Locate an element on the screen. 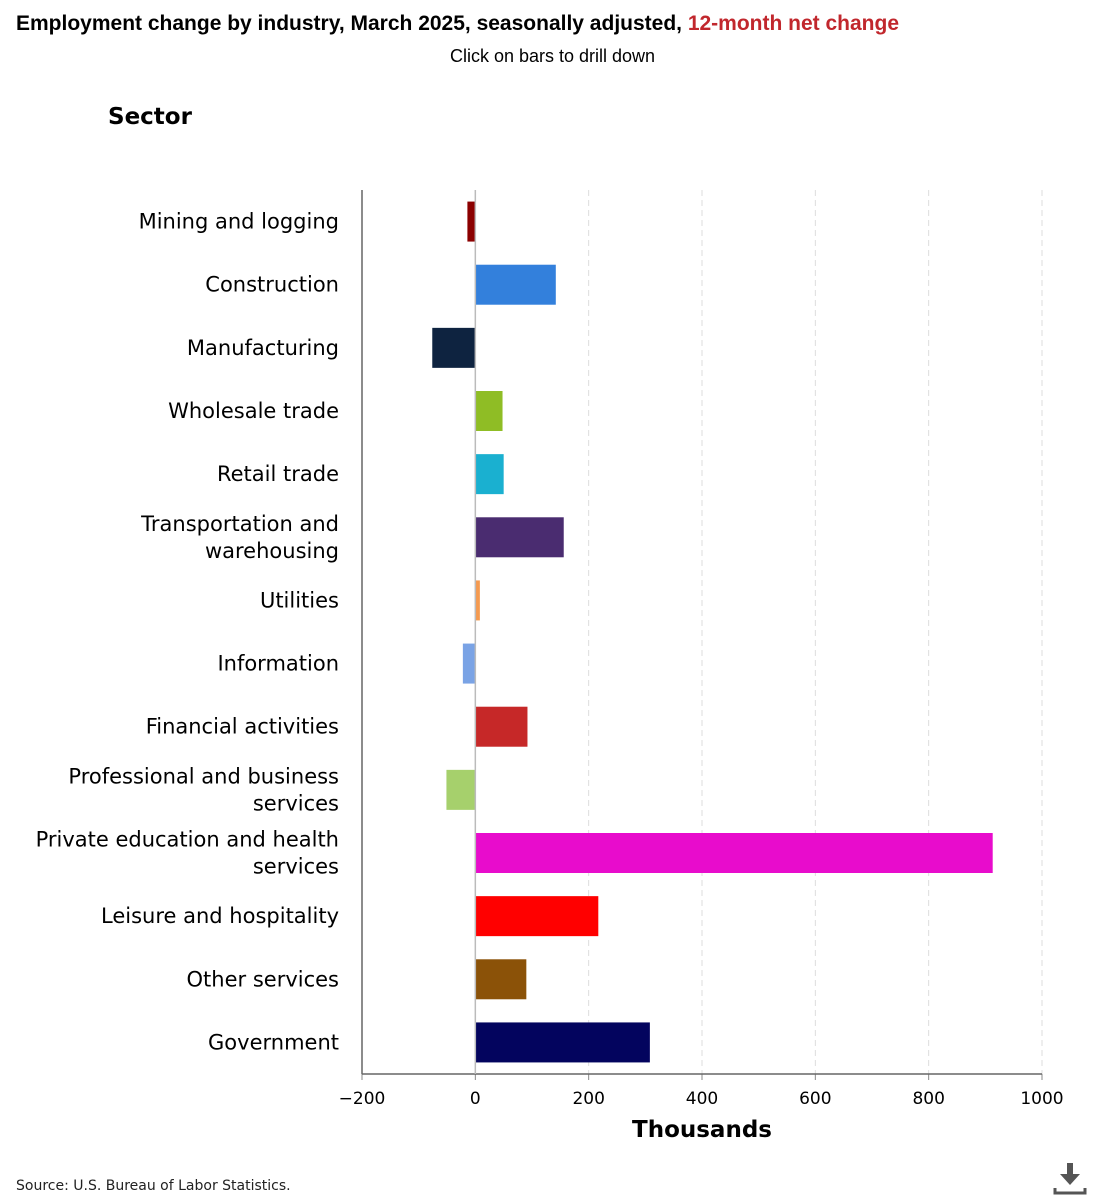 The width and height of the screenshot is (1105, 1200). chart-subtitle: Click on bars to drill down is located at coordinates (552, 56).